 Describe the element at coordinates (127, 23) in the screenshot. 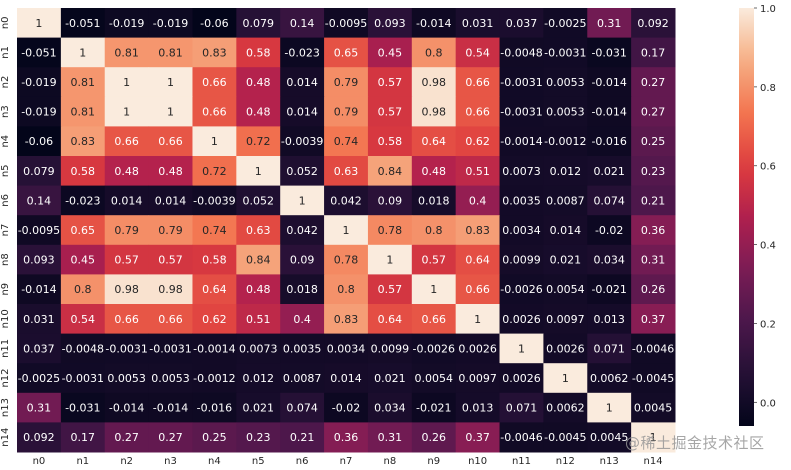

I see `heatmap-cell-n0-n2` at that location.